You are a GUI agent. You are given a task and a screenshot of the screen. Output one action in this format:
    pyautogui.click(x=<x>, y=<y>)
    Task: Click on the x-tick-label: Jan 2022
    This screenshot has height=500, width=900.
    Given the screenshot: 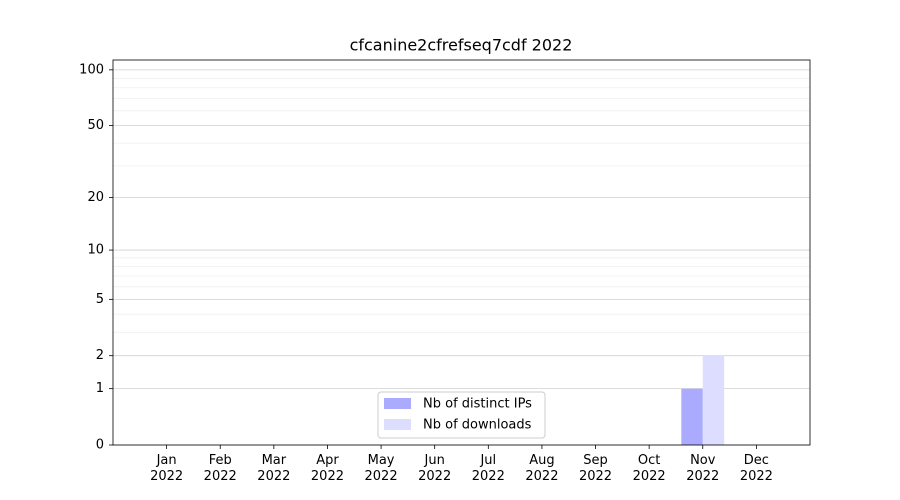 What is the action you would take?
    pyautogui.click(x=167, y=468)
    